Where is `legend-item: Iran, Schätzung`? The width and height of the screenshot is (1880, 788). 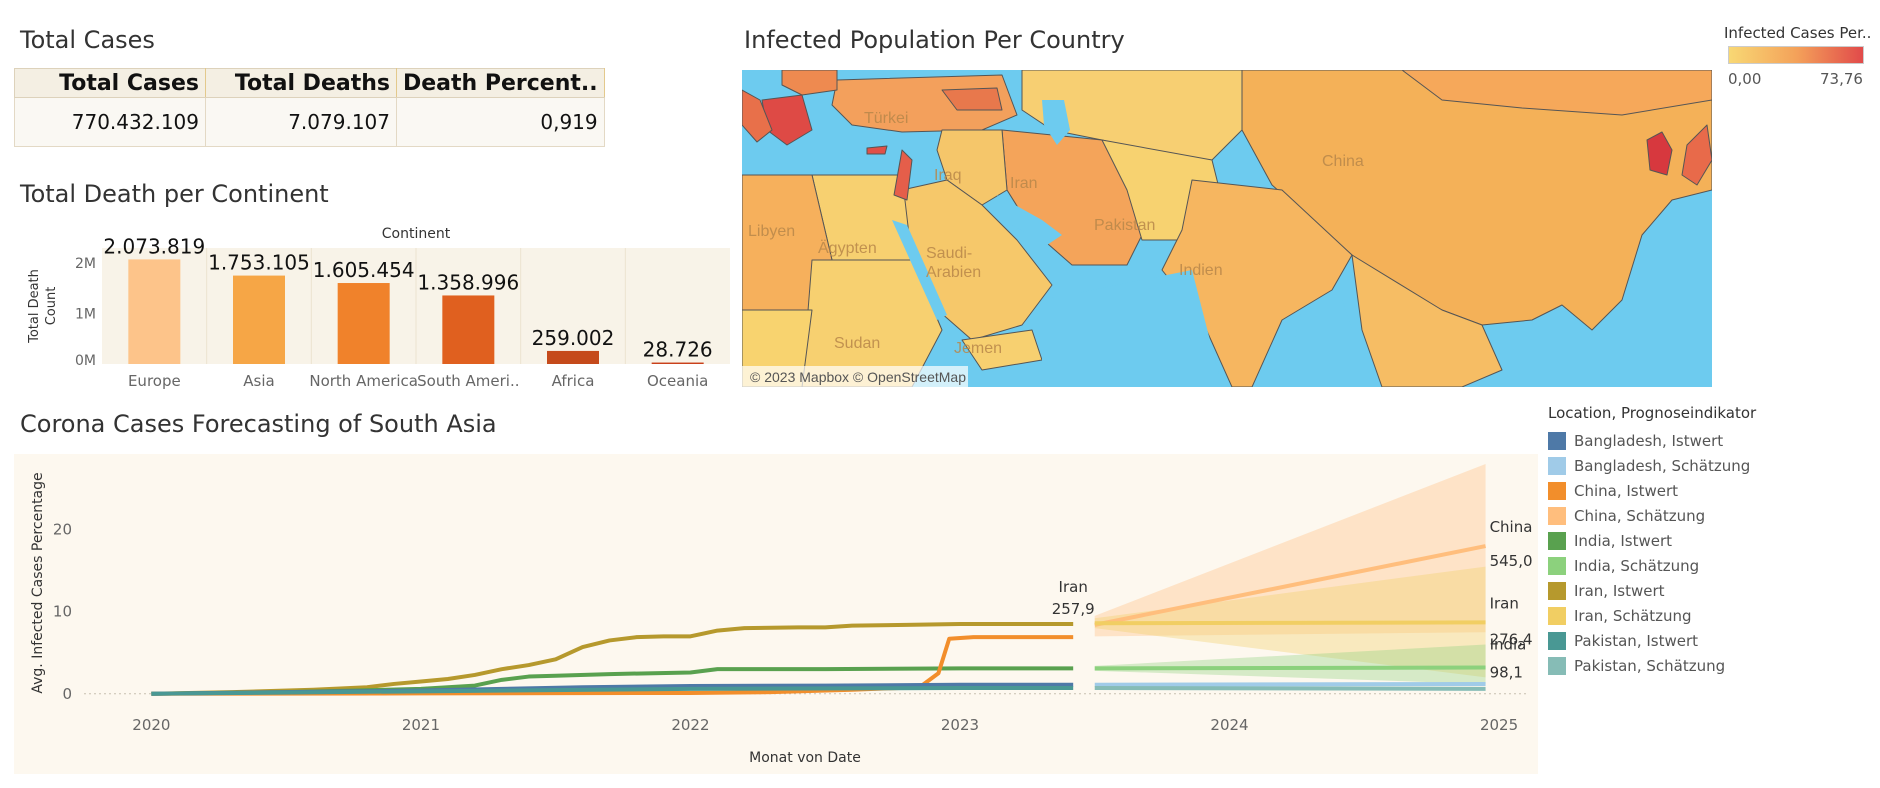
legend-item: Iran, Schätzung is located at coordinates (1708, 615).